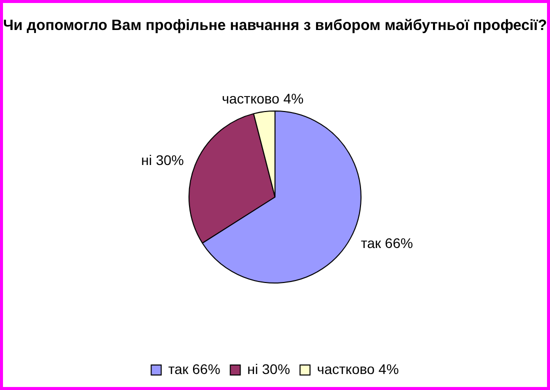 Image resolution: width=550 pixels, height=390 pixels. I want to click on slice-label: частково 4%, so click(263, 98).